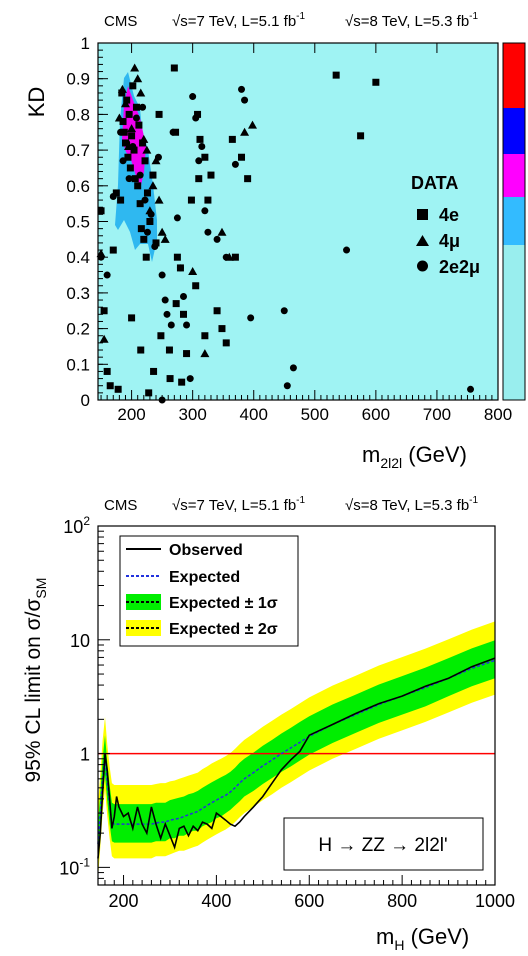 Image resolution: width=528 pixels, height=956 pixels. What do you see at coordinates (202, 603) in the screenshot?
I see `legend-item-band1: Expected ± 1σ` at bounding box center [202, 603].